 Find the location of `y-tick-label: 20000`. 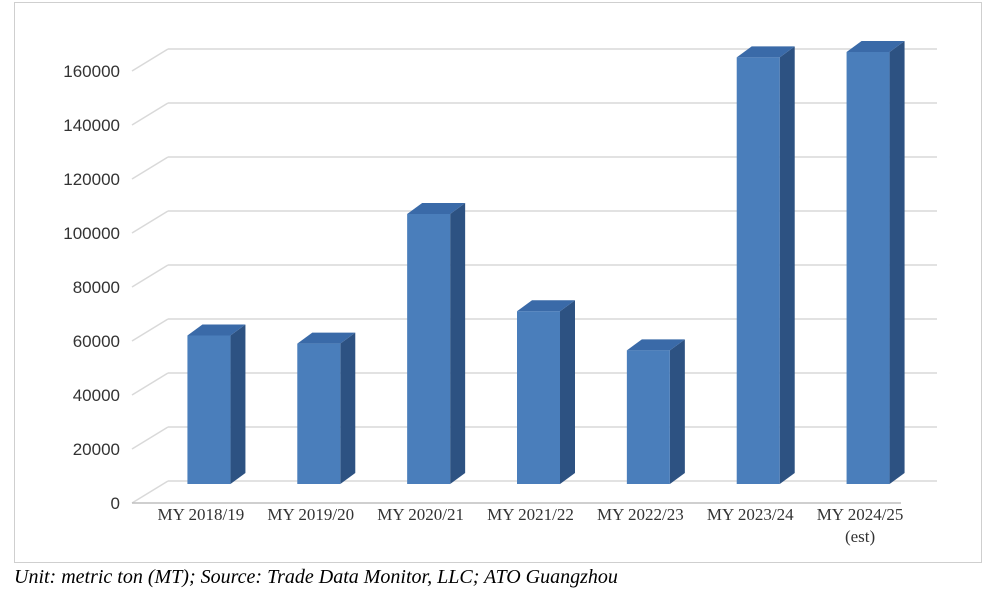

y-tick-label: 20000 is located at coordinates (96, 449).